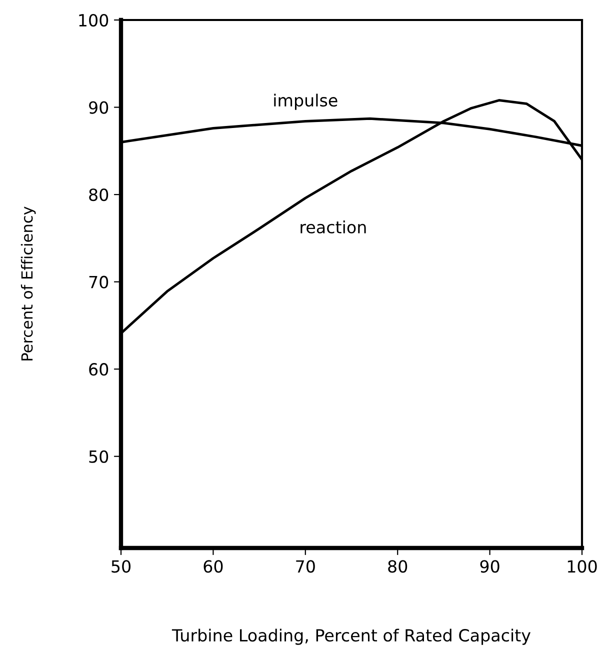 The image size is (603, 652). I want to click on x-tick-label: 100, so click(582, 566).